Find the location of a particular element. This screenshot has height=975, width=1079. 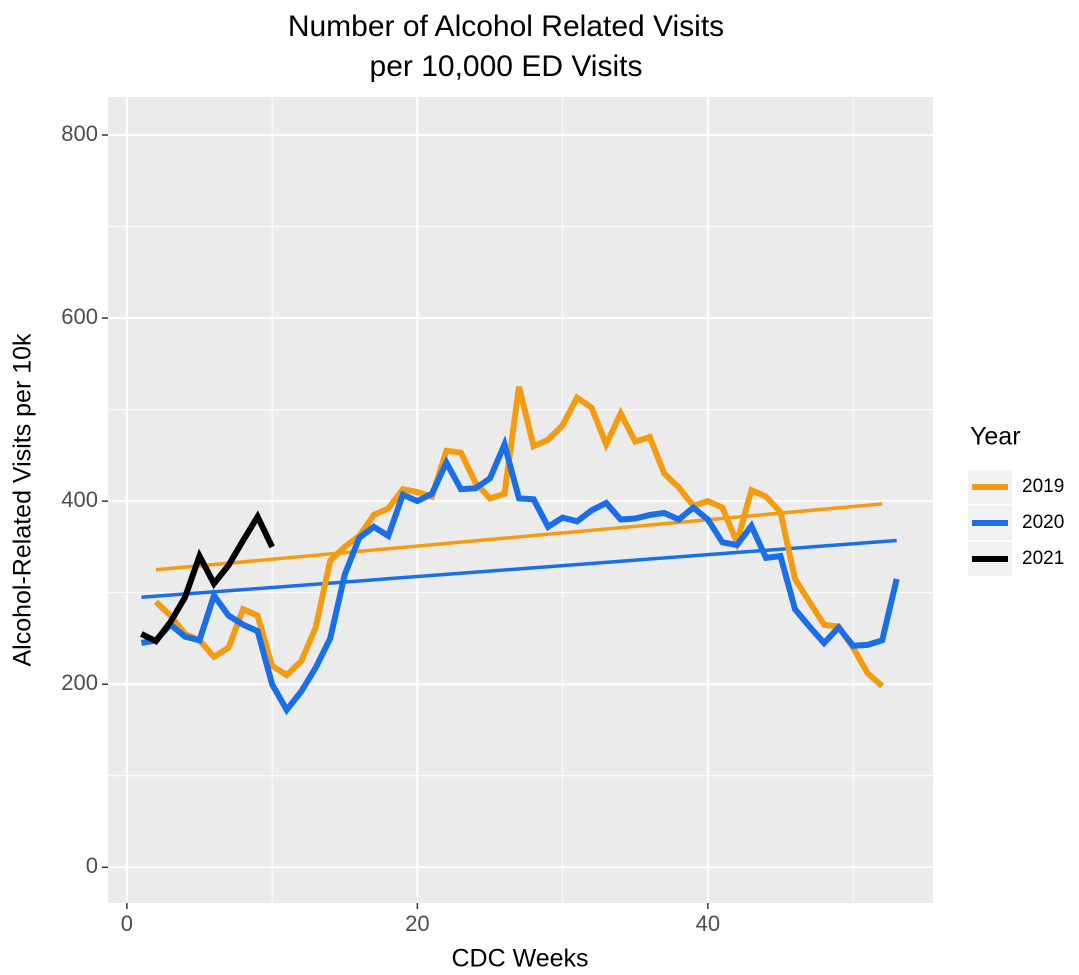

chart-subtitle: per 10,000 ED Visits is located at coordinates (506, 66).